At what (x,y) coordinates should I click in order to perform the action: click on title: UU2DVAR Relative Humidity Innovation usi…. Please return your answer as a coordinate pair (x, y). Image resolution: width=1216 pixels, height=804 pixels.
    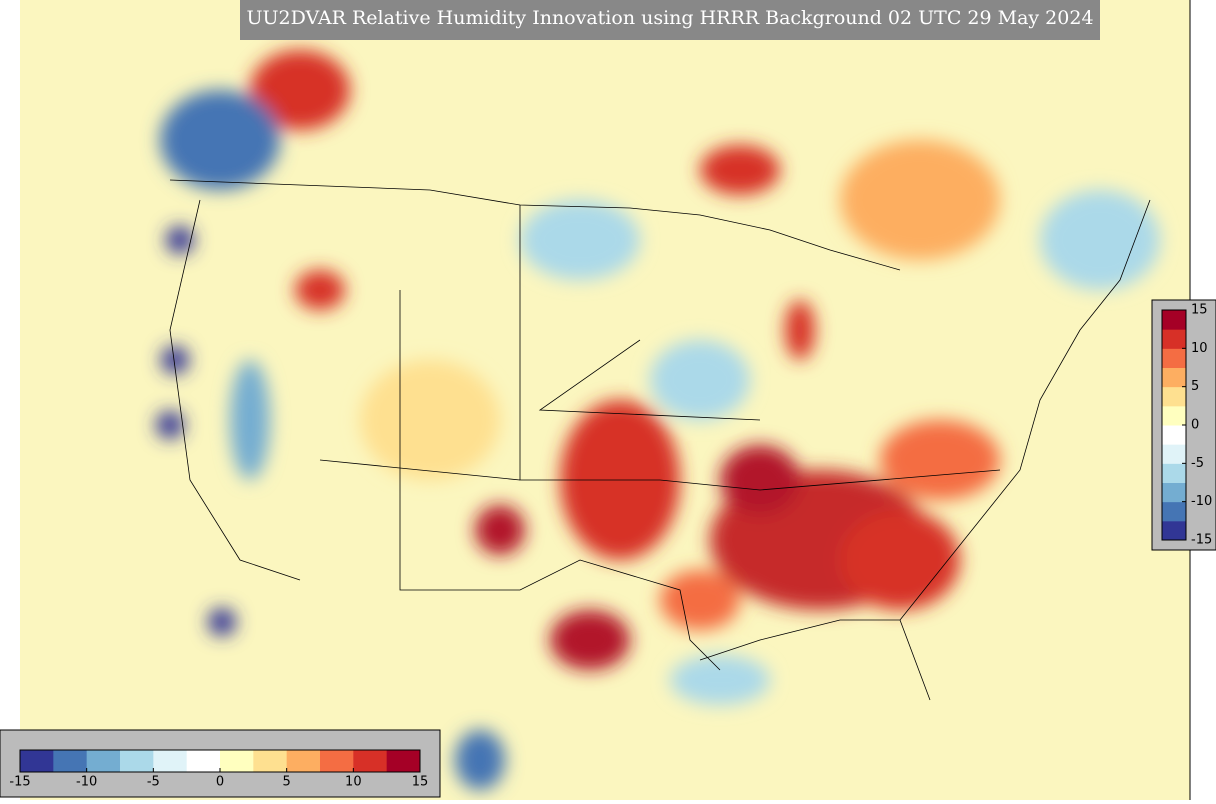
    Looking at the image, I should click on (669, 18).